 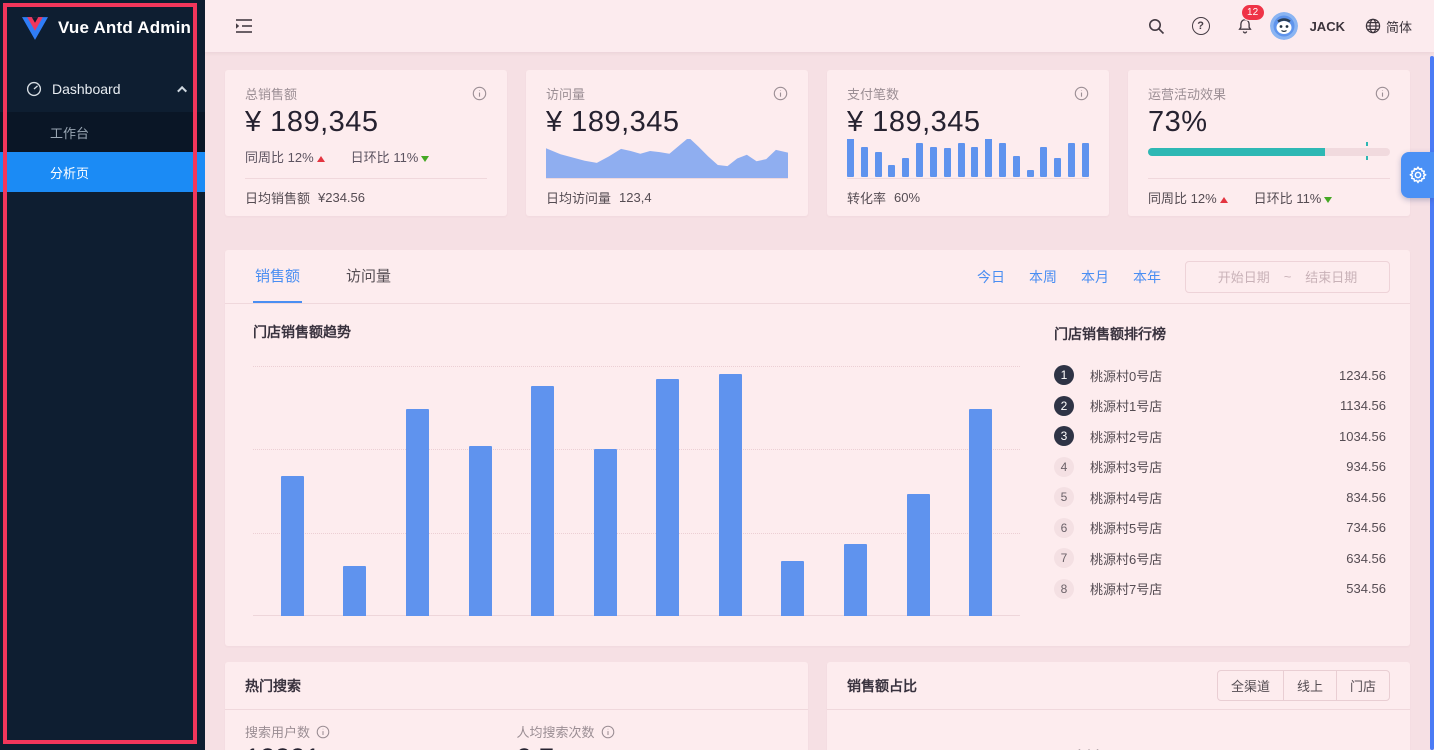 I want to click on rank-badge: 1, so click(x=1064, y=375).